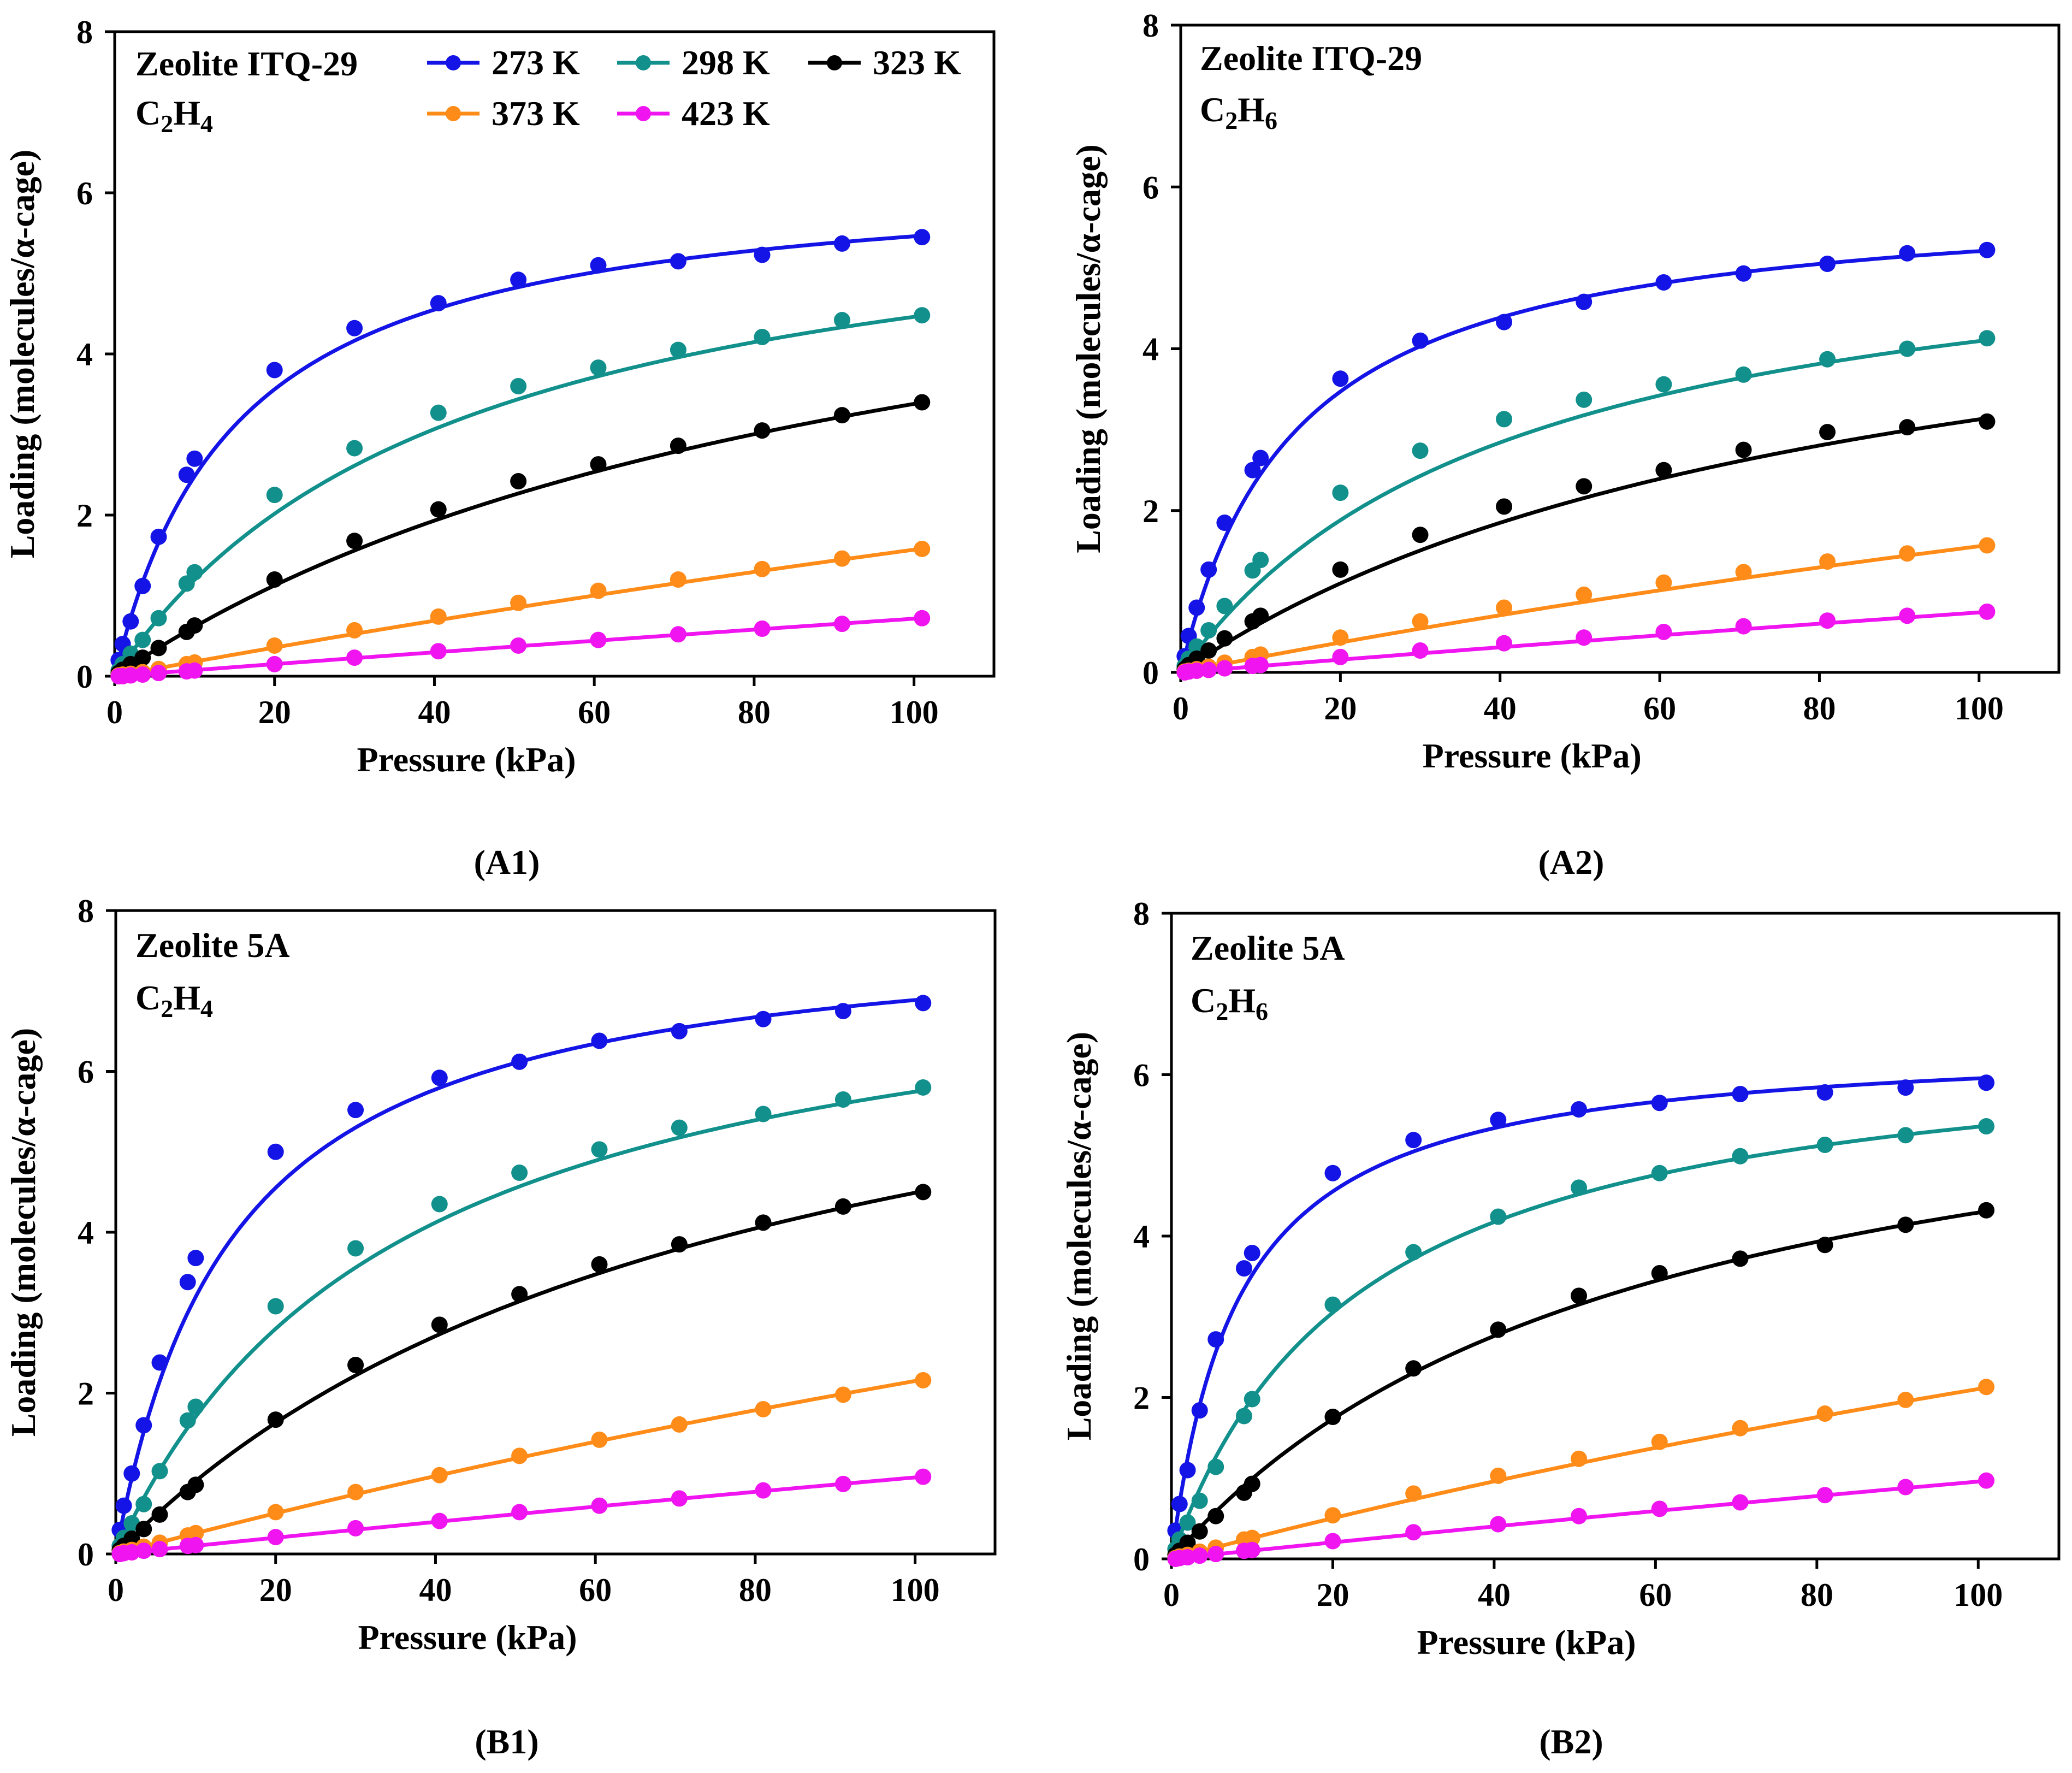  Describe the element at coordinates (1820, 708) in the screenshot. I see `x-tick-label: 80` at that location.